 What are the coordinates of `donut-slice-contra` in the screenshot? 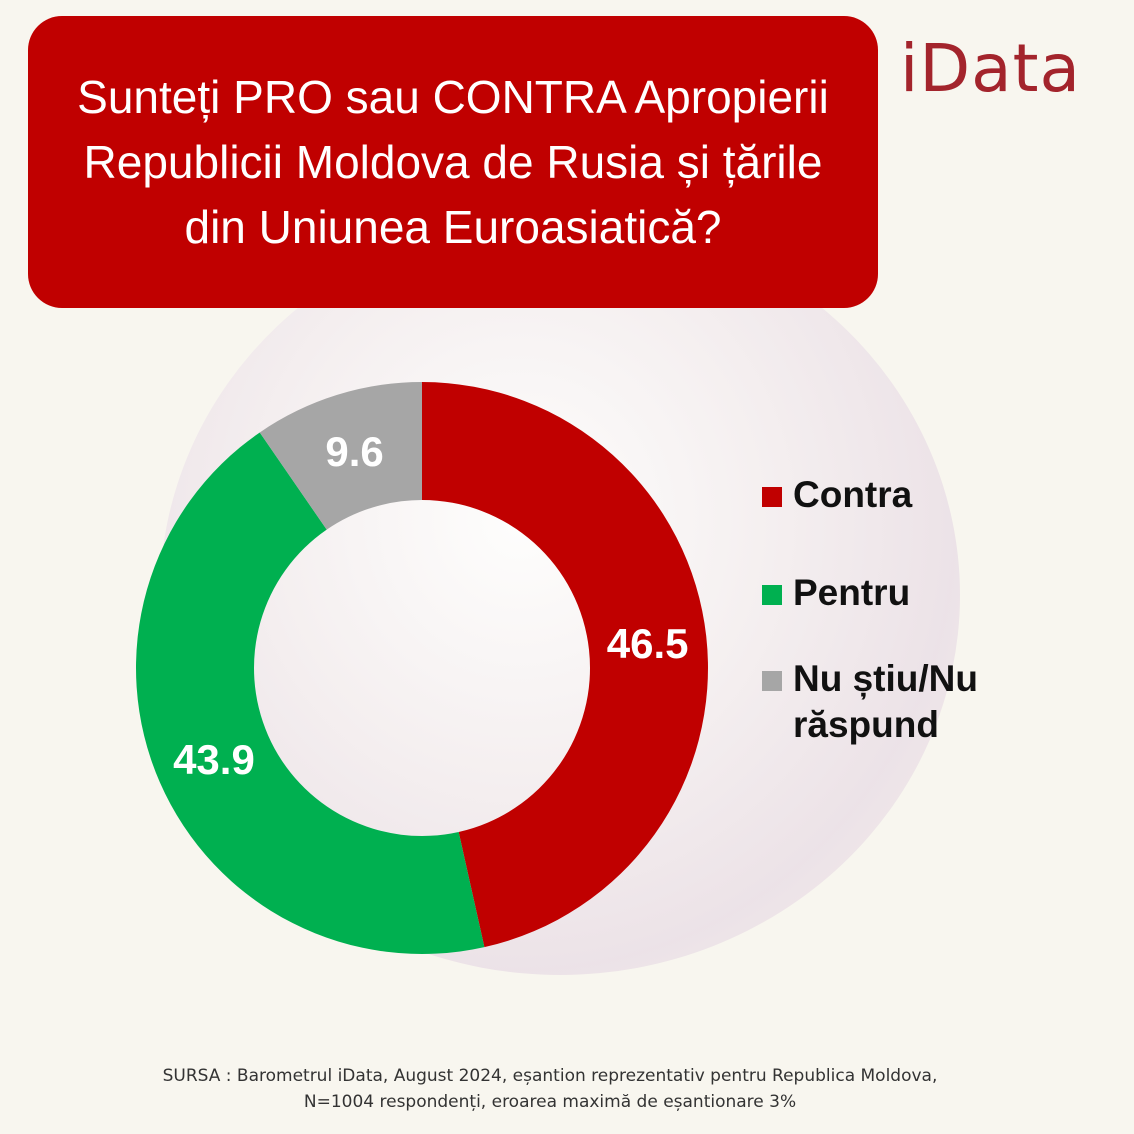 It's located at (565, 665).